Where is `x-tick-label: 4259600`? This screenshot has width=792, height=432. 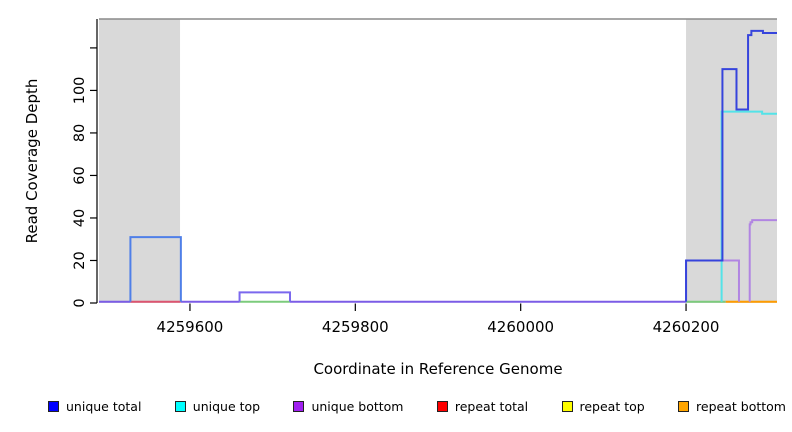
x-tick-label: 4259600 is located at coordinates (190, 327).